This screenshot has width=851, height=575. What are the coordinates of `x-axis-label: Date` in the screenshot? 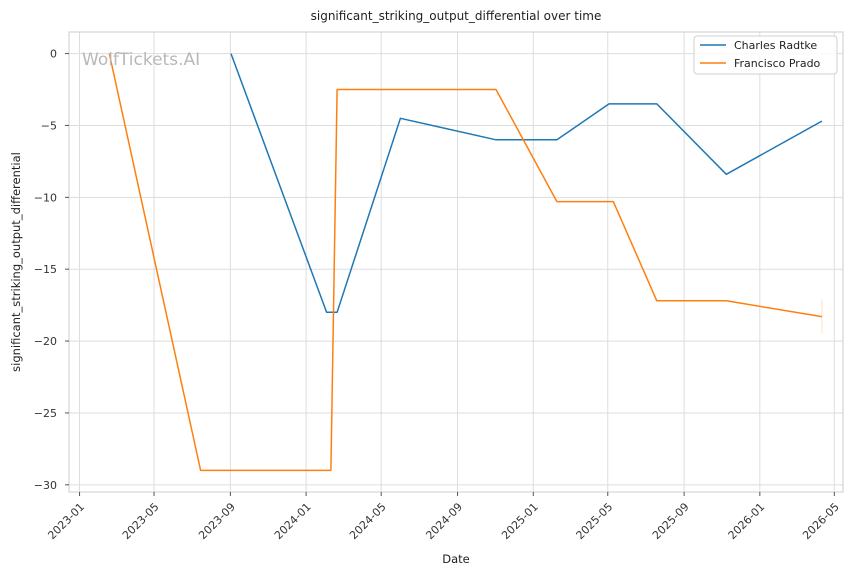 It's located at (456, 559).